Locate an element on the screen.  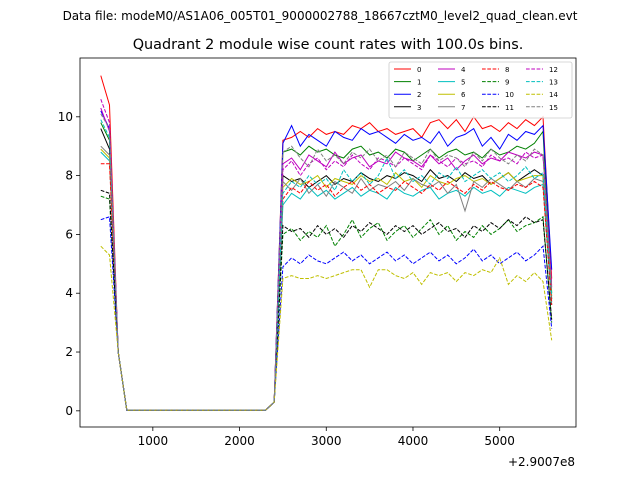
y-tick-label: 8 is located at coordinates (69, 176).